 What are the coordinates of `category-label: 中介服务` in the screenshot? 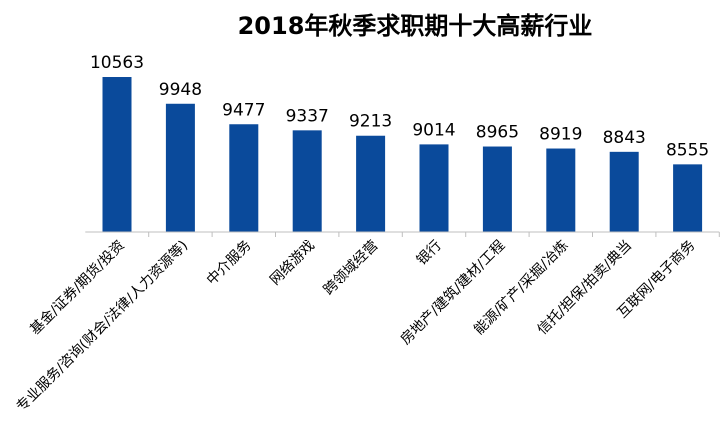 It's located at (229, 263).